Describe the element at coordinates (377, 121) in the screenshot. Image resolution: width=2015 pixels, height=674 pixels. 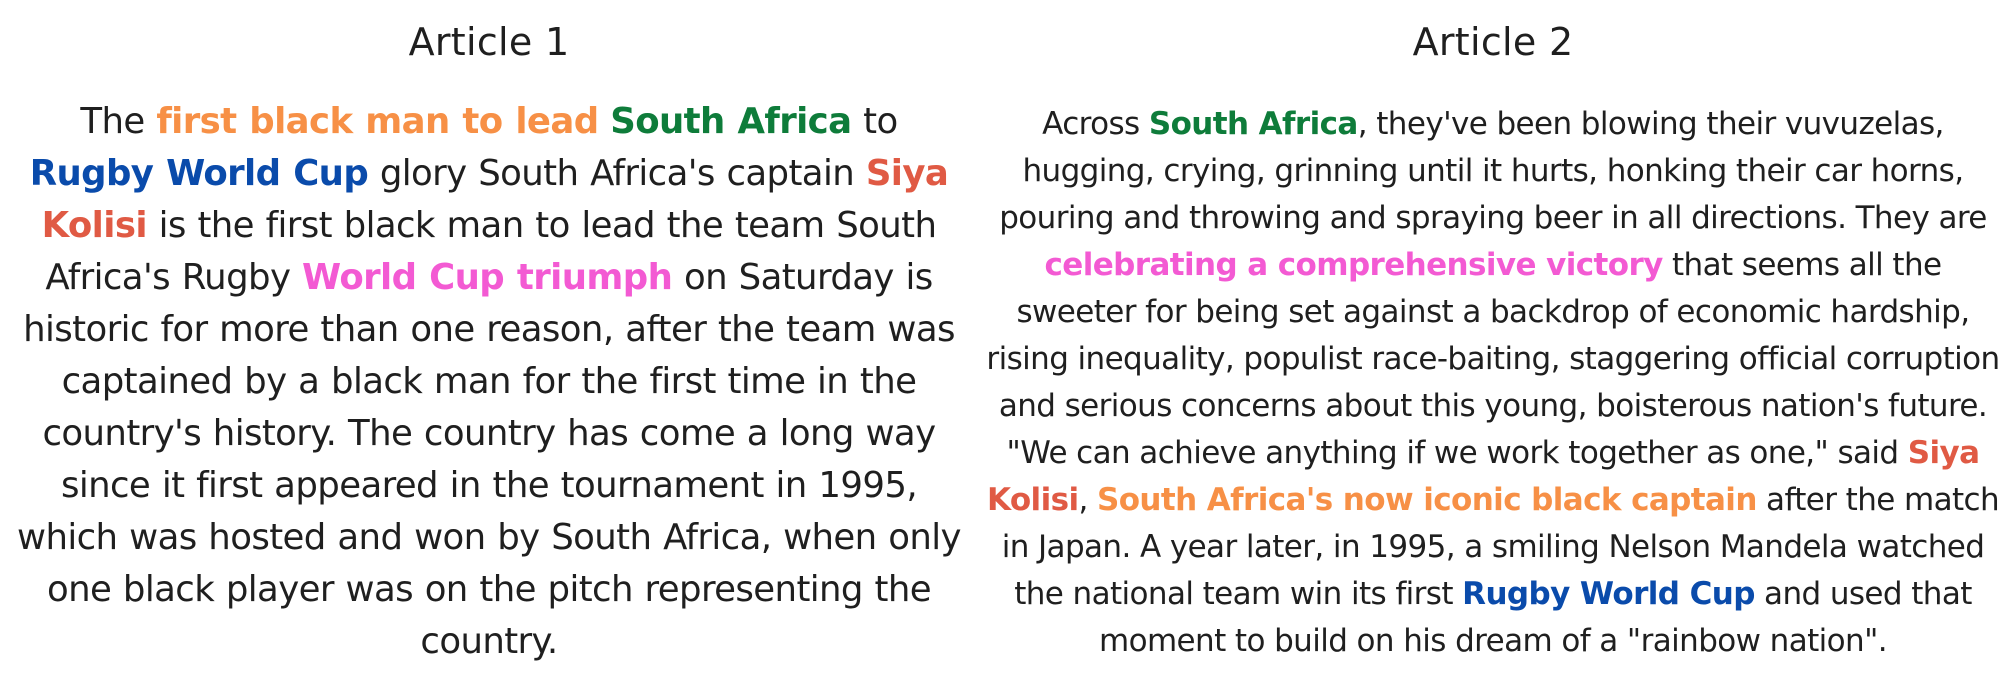
I see `highlight-phrase: first black man to lead` at that location.